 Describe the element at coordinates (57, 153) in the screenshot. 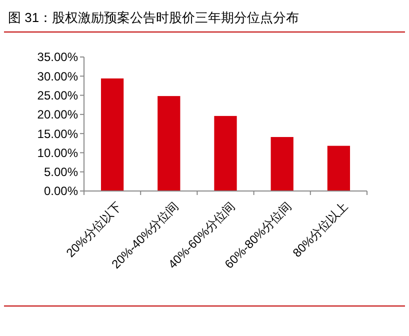

I see `y-tick-label: 10.00%` at that location.